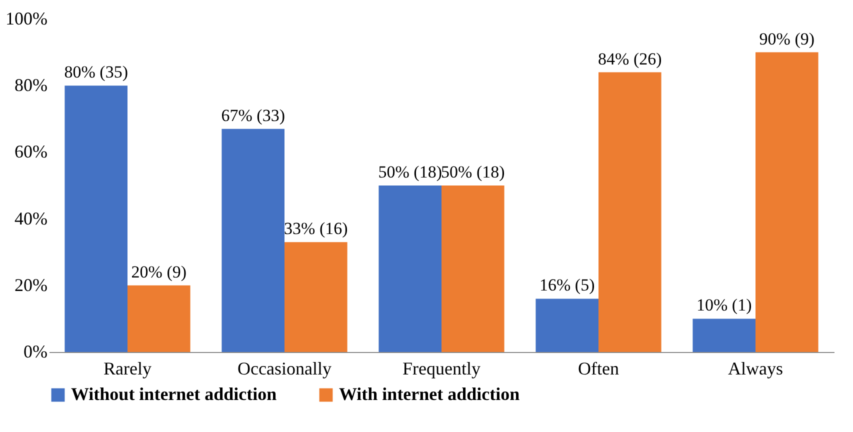 The image size is (853, 432). What do you see at coordinates (31, 152) in the screenshot?
I see `y-tick-label: 60%` at bounding box center [31, 152].